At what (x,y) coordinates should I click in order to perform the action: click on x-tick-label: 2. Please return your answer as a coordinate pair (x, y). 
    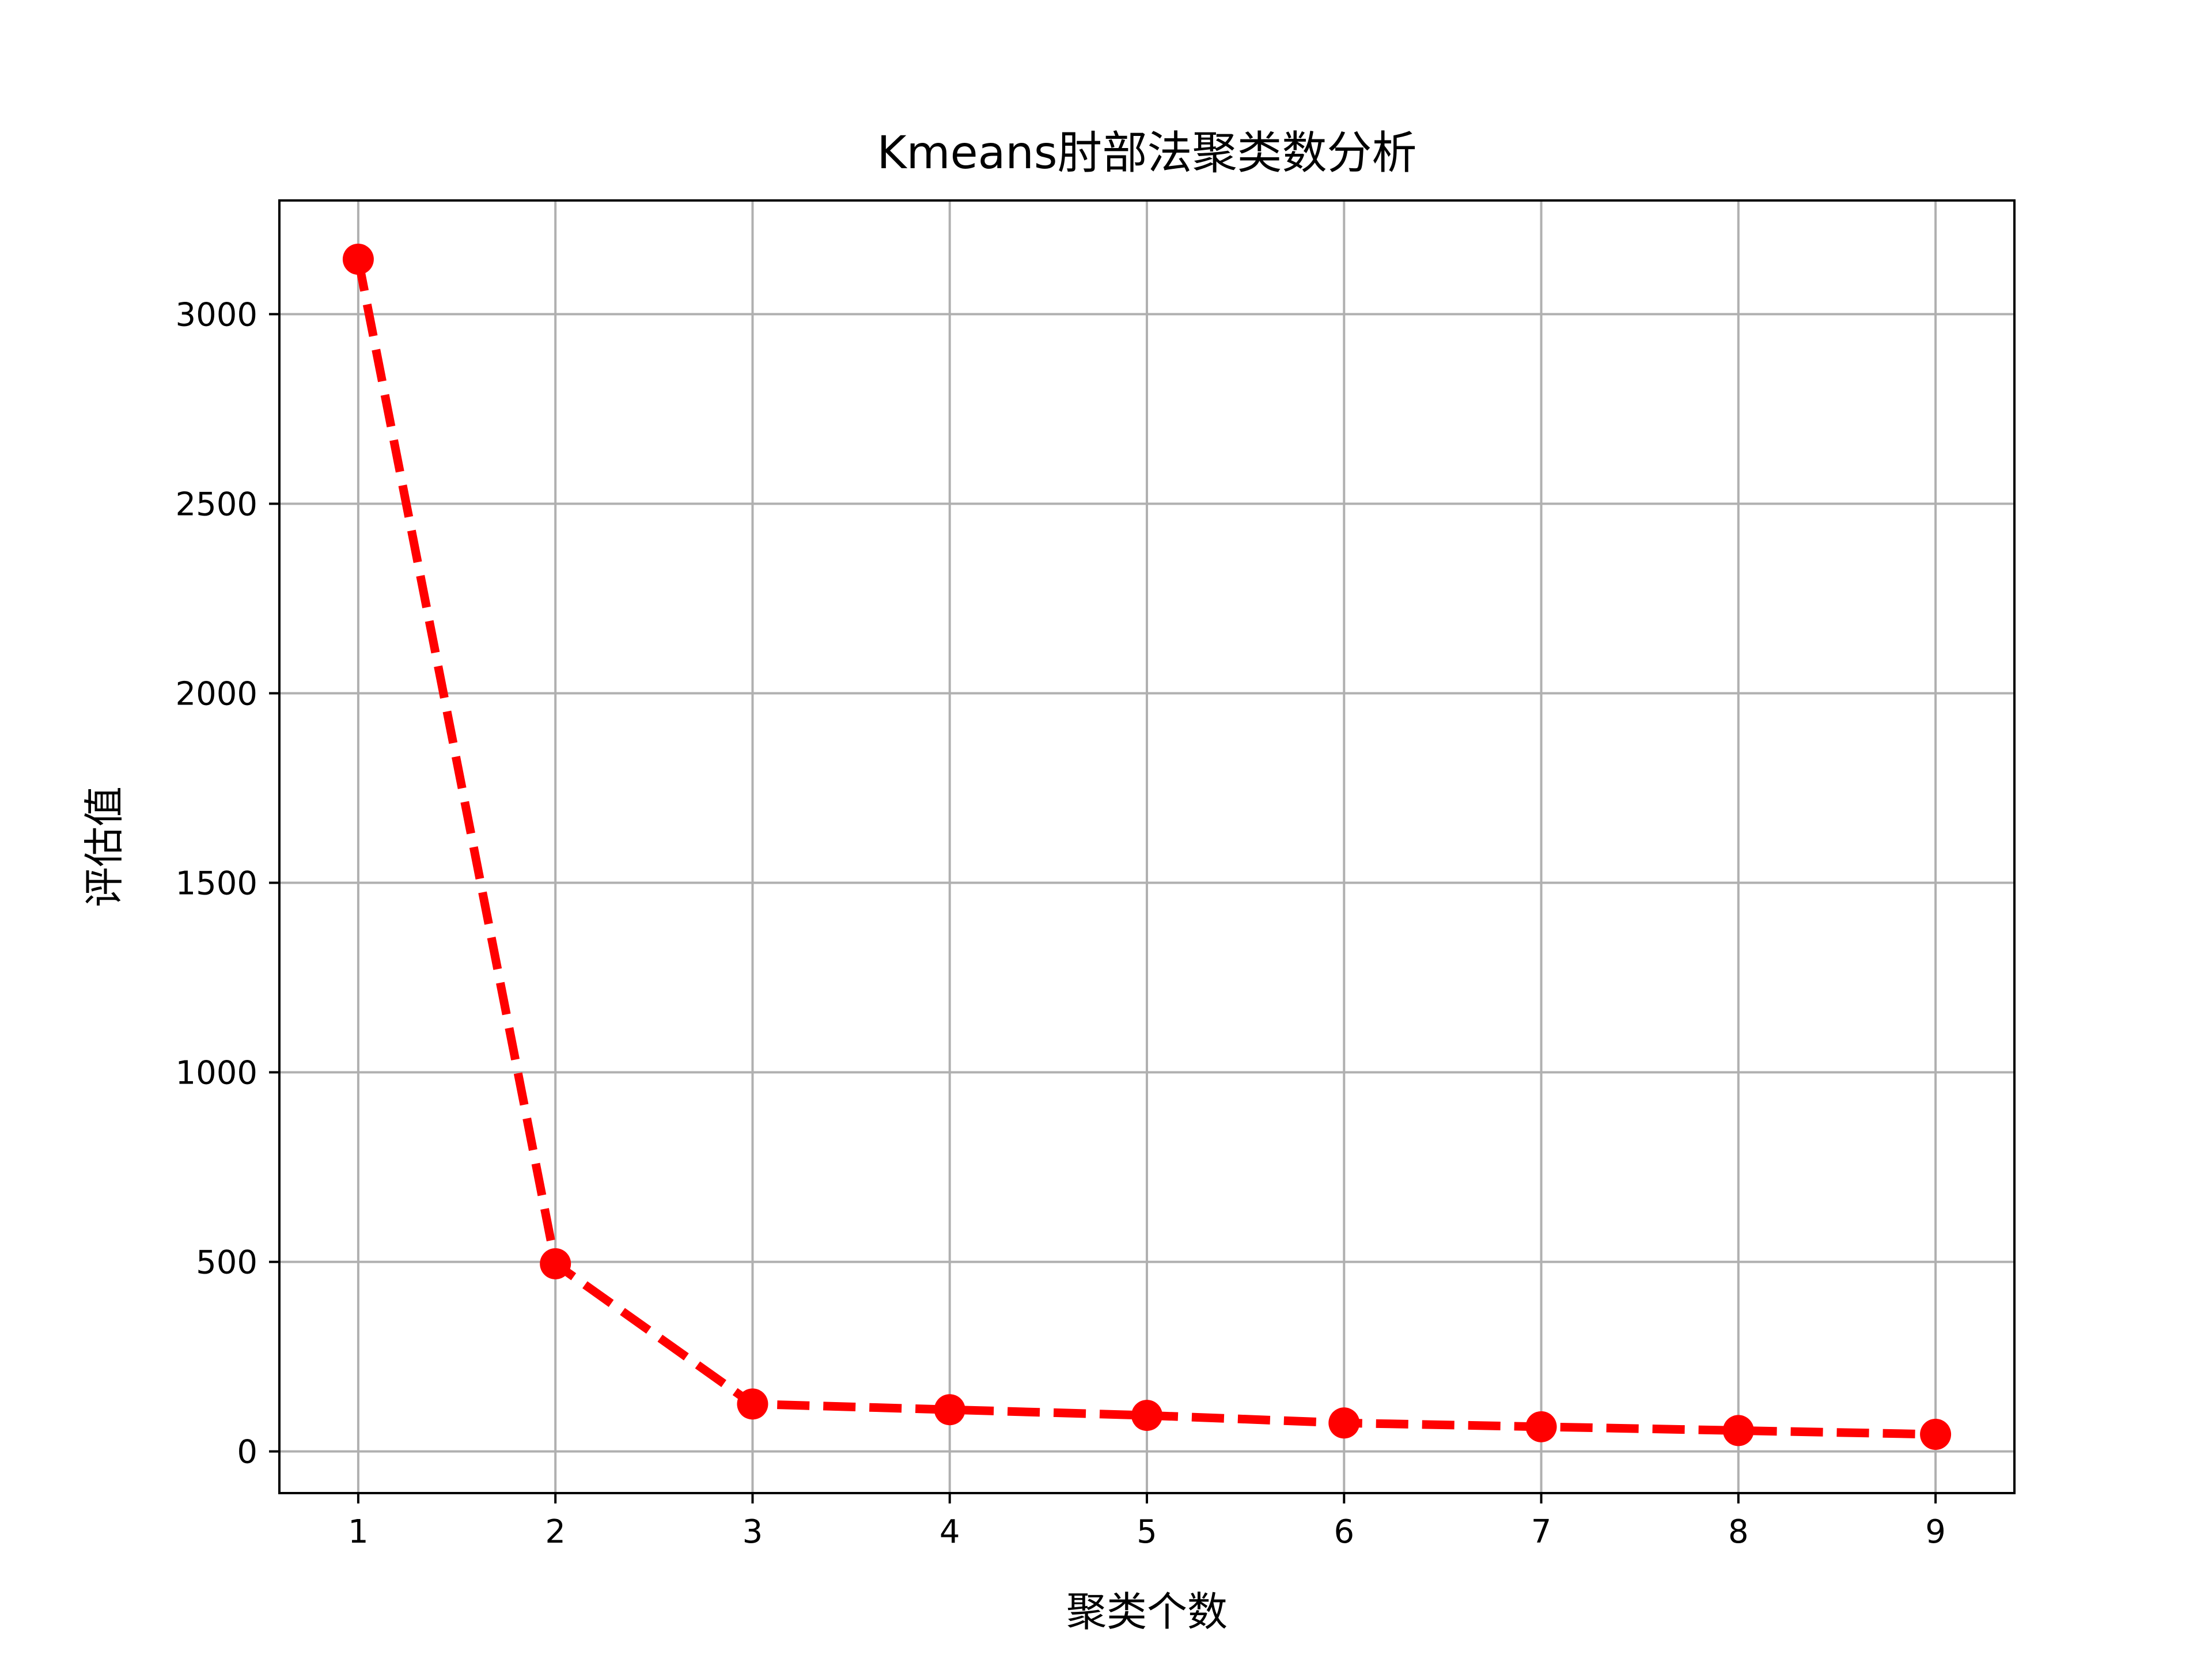
    Looking at the image, I should click on (555, 1532).